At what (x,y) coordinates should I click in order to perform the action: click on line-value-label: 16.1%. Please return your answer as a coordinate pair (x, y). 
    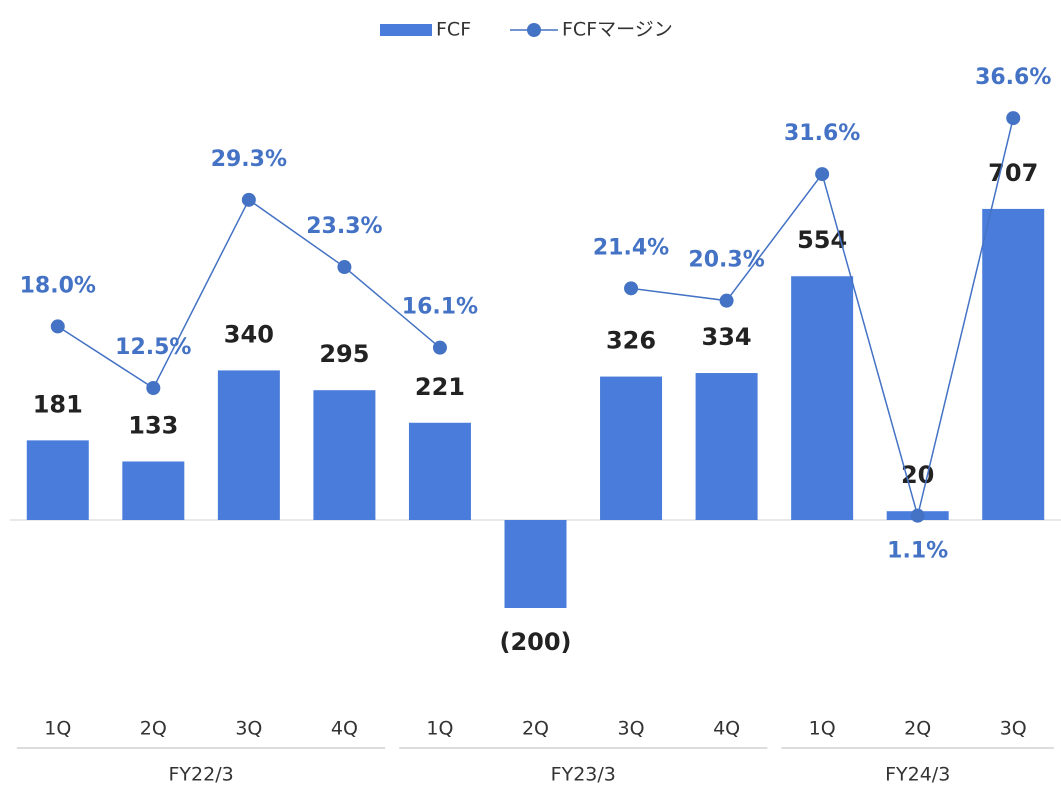
    Looking at the image, I should click on (440, 307).